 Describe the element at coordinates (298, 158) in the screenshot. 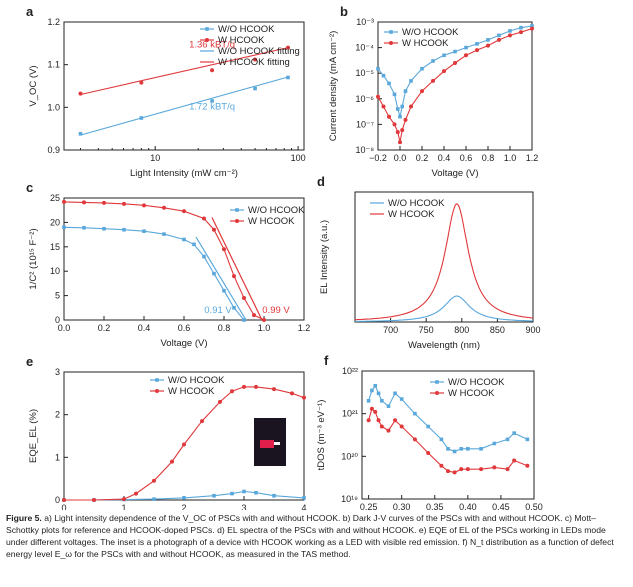

I see `x-tick-label: 100` at that location.